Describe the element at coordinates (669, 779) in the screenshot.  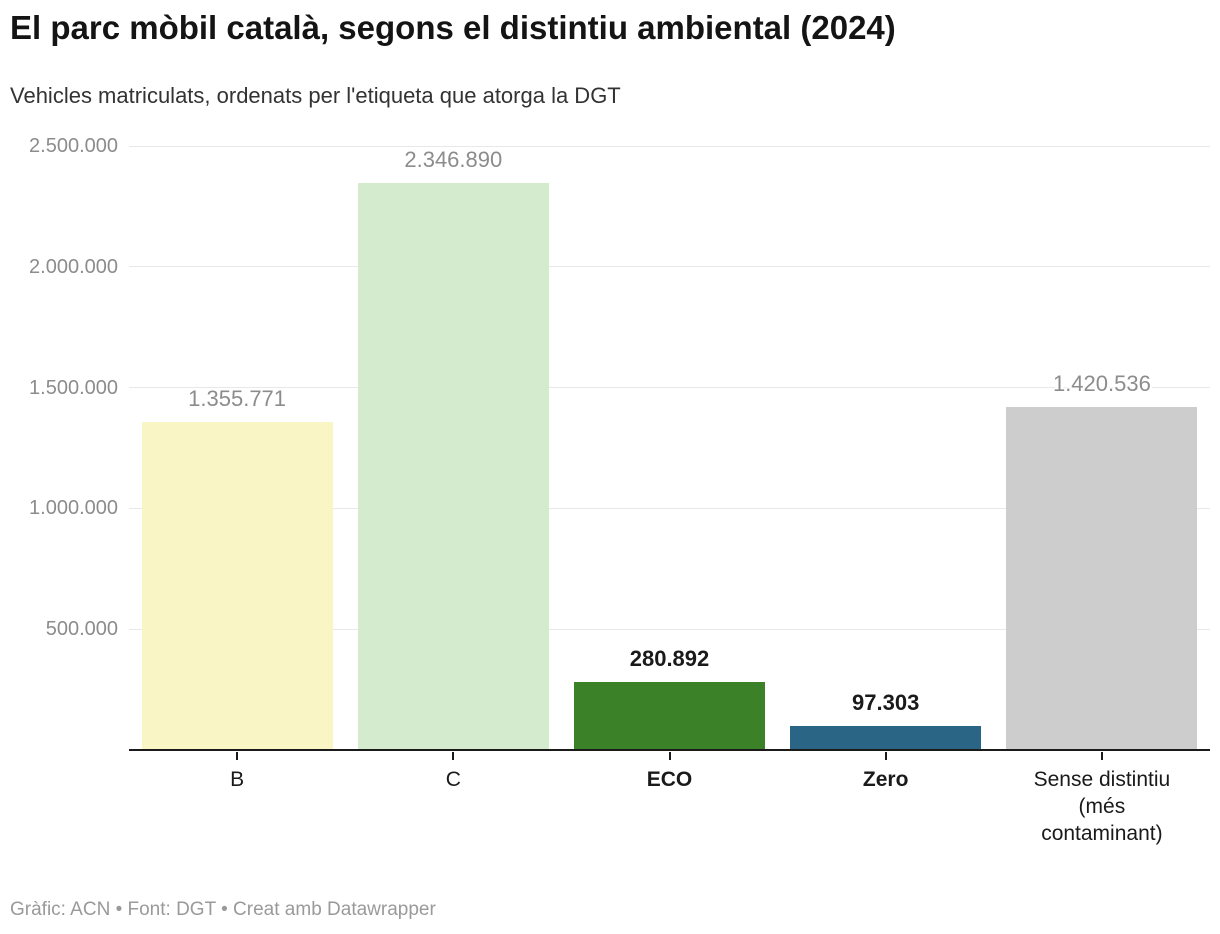
I see `x-axis-label: ECO` at that location.